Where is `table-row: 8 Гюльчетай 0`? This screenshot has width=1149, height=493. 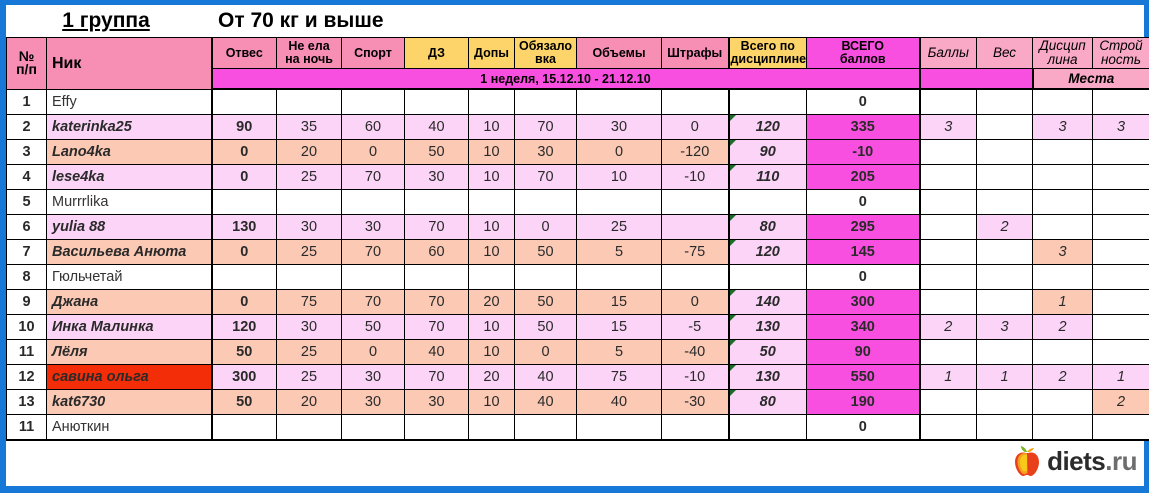
table-row: 8 Гюльчетай 0 is located at coordinates (577, 277).